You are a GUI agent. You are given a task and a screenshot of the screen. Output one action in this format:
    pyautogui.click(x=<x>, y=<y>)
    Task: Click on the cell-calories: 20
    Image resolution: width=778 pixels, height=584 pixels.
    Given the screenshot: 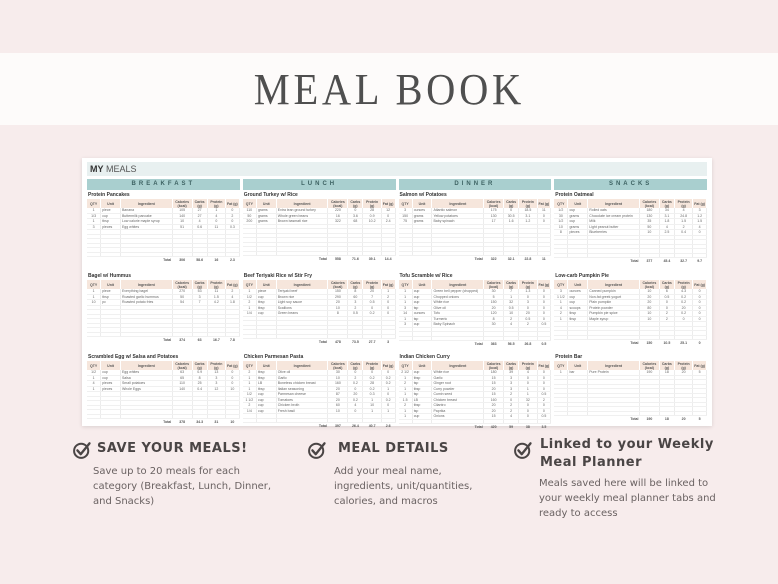 What is the action you would take?
    pyautogui.click(x=494, y=389)
    